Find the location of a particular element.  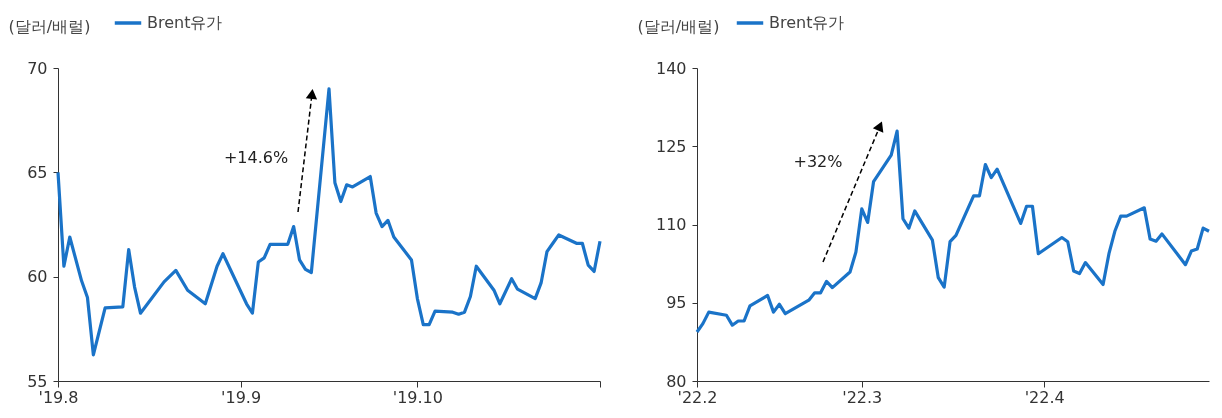

y-tick-label: 70 is located at coordinates (37, 68).